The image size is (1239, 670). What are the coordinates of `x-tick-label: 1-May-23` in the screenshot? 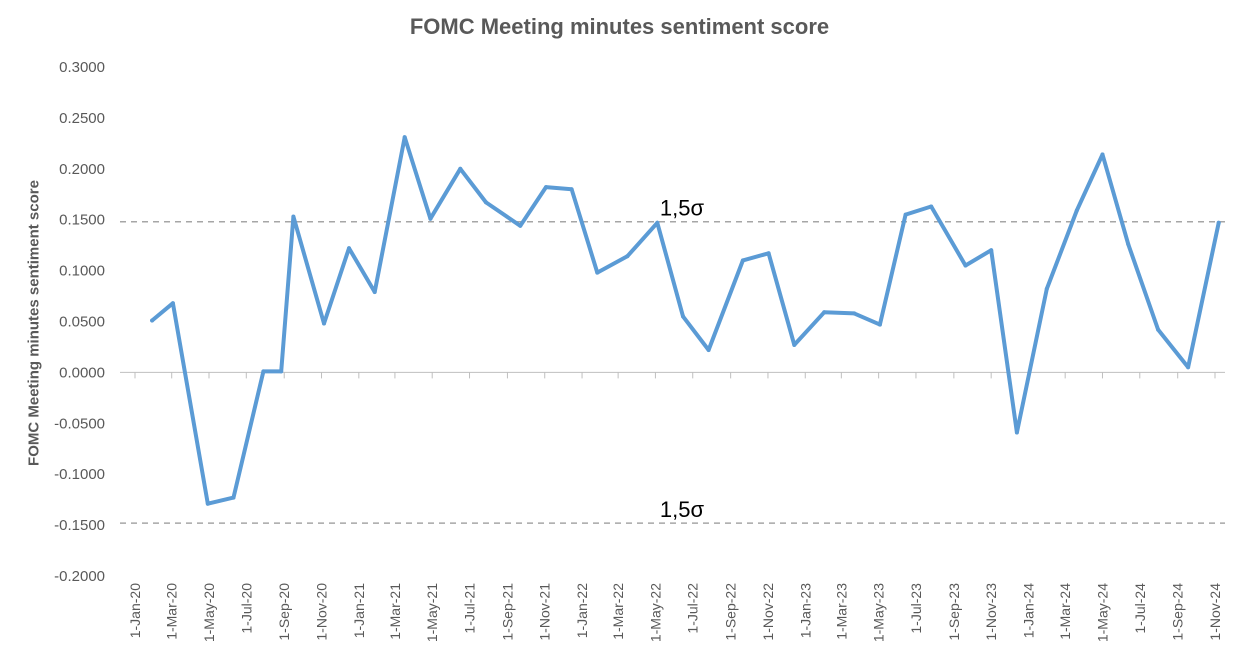 It's located at (879, 612).